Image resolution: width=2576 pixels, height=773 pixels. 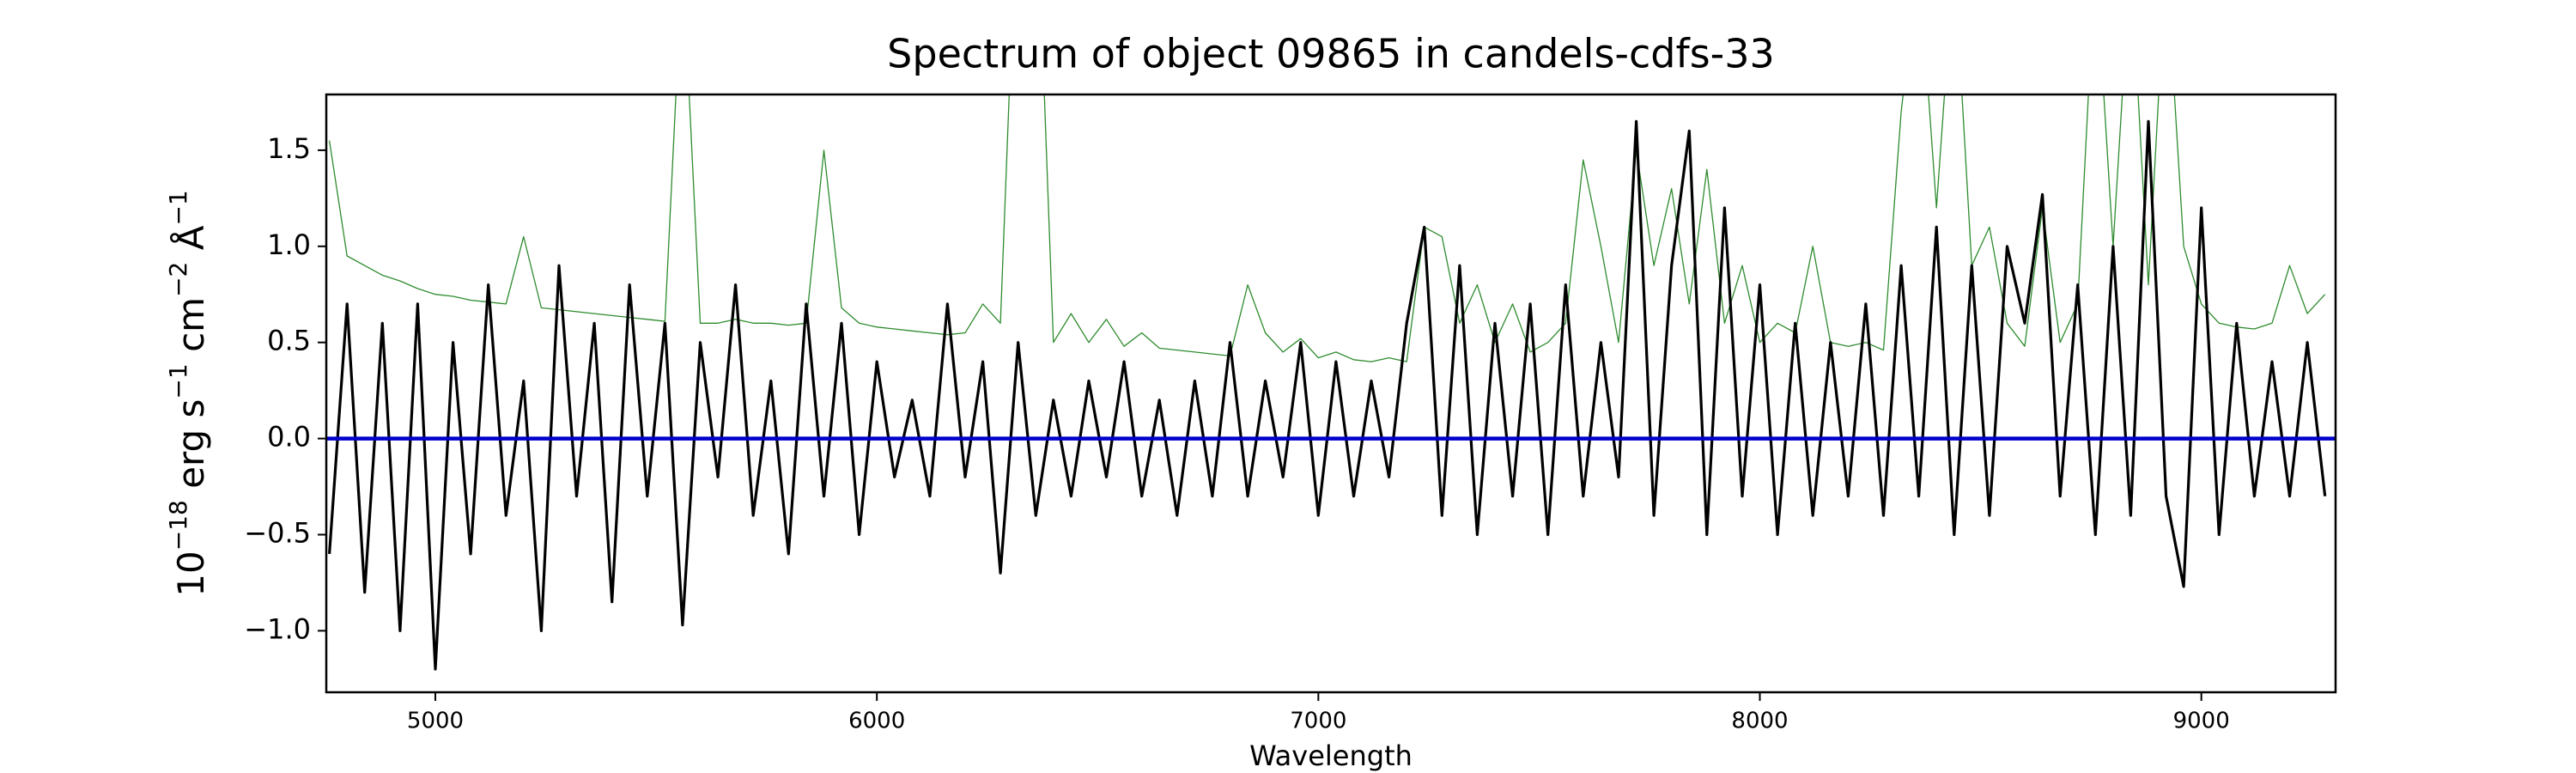 What do you see at coordinates (191, 243) in the screenshot?
I see `y-label-text: Å` at bounding box center [191, 243].